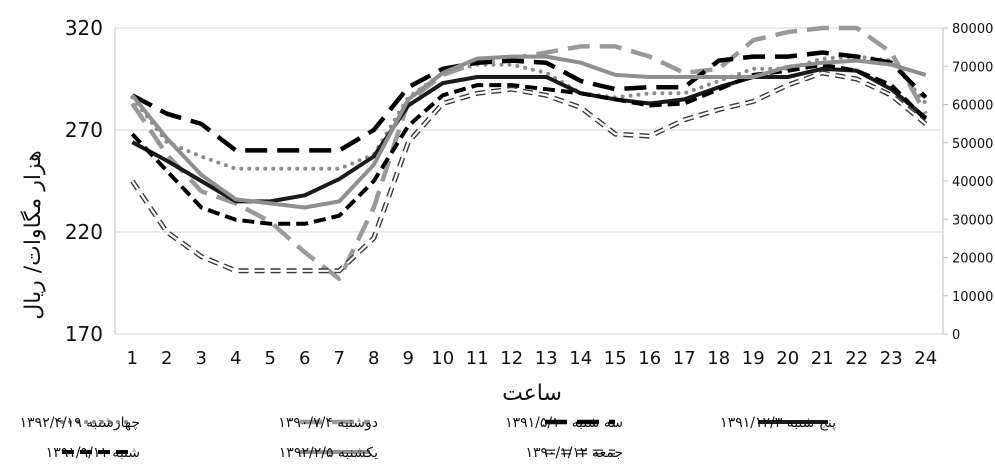 The height and width of the screenshot is (467, 995). I want to click on left-tick-label: 270, so click(84, 130).